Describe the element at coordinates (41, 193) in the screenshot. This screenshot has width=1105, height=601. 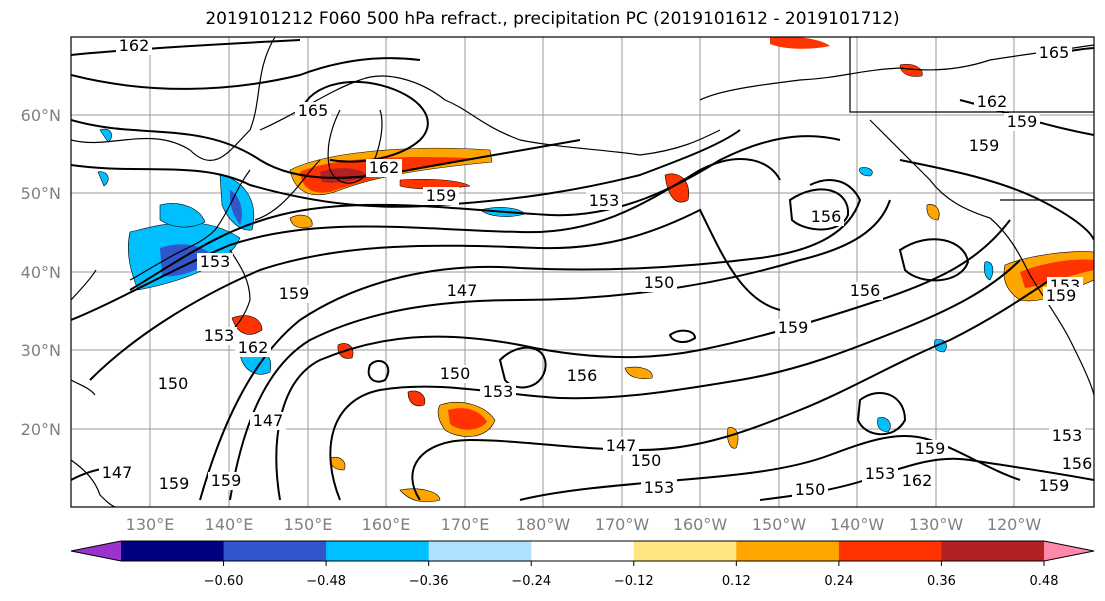
I see `lat-label: 50°N` at that location.